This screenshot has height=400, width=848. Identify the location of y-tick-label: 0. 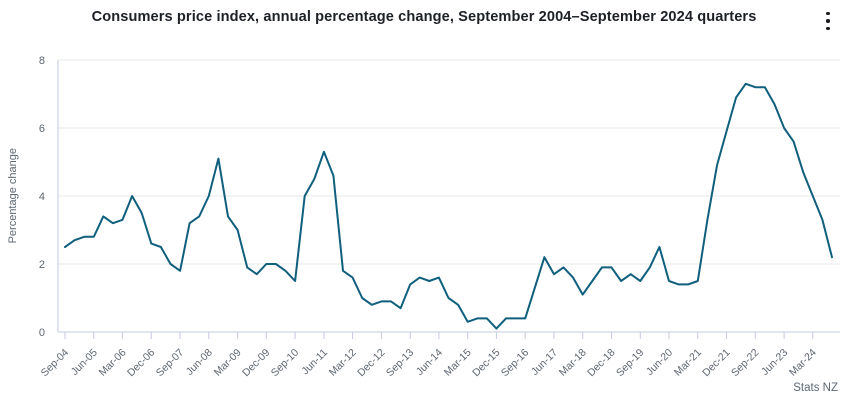
(42, 333).